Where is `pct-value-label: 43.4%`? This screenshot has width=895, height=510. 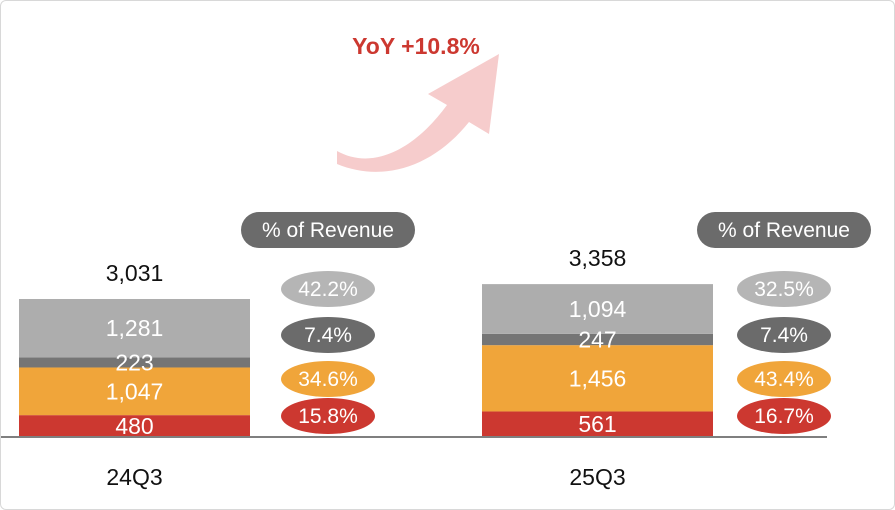
pct-value-label: 43.4% is located at coordinates (784, 379).